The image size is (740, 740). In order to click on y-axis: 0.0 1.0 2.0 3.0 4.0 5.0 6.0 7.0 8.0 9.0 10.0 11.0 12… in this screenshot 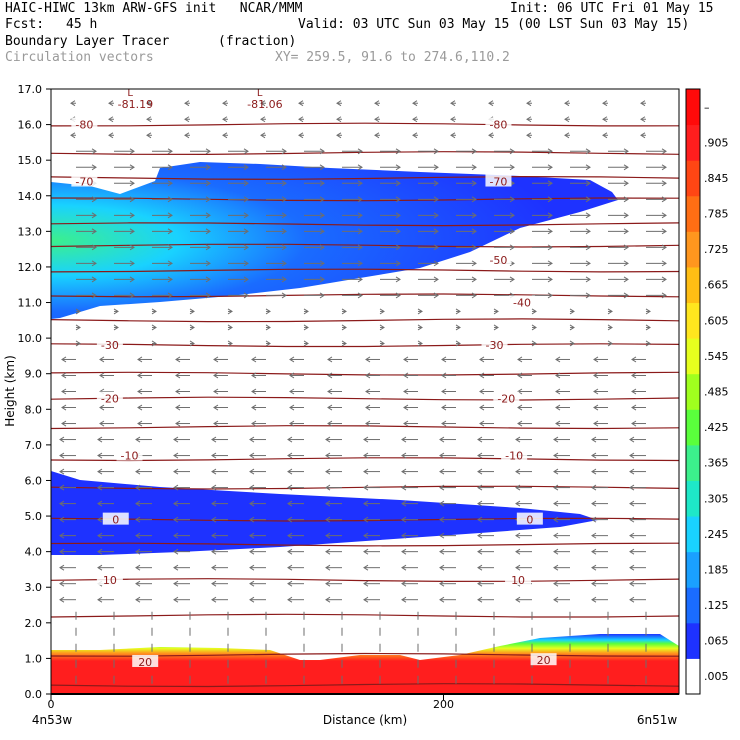, I will do `click(34, 392)`.